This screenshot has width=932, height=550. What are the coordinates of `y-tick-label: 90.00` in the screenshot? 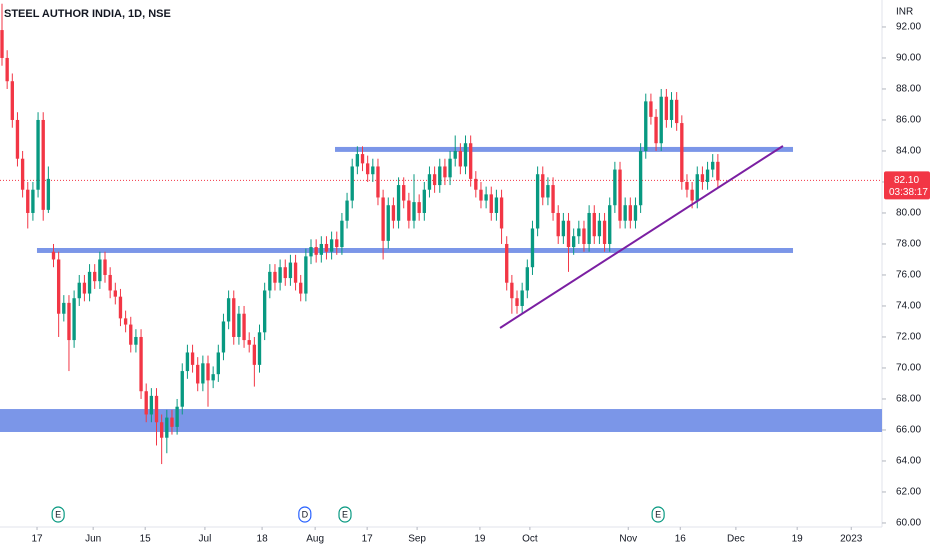 It's located at (908, 58).